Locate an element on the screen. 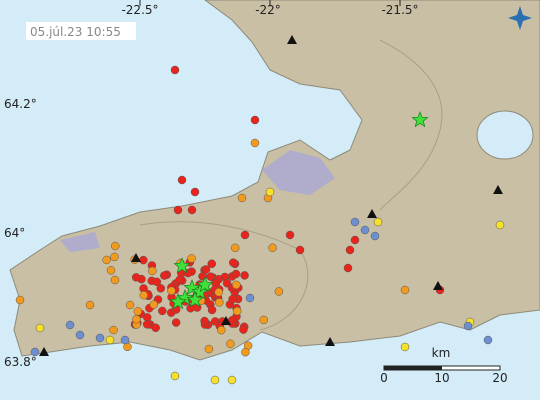 The height and width of the screenshot is (400, 540). latitude-label: 63.8° is located at coordinates (20, 362).